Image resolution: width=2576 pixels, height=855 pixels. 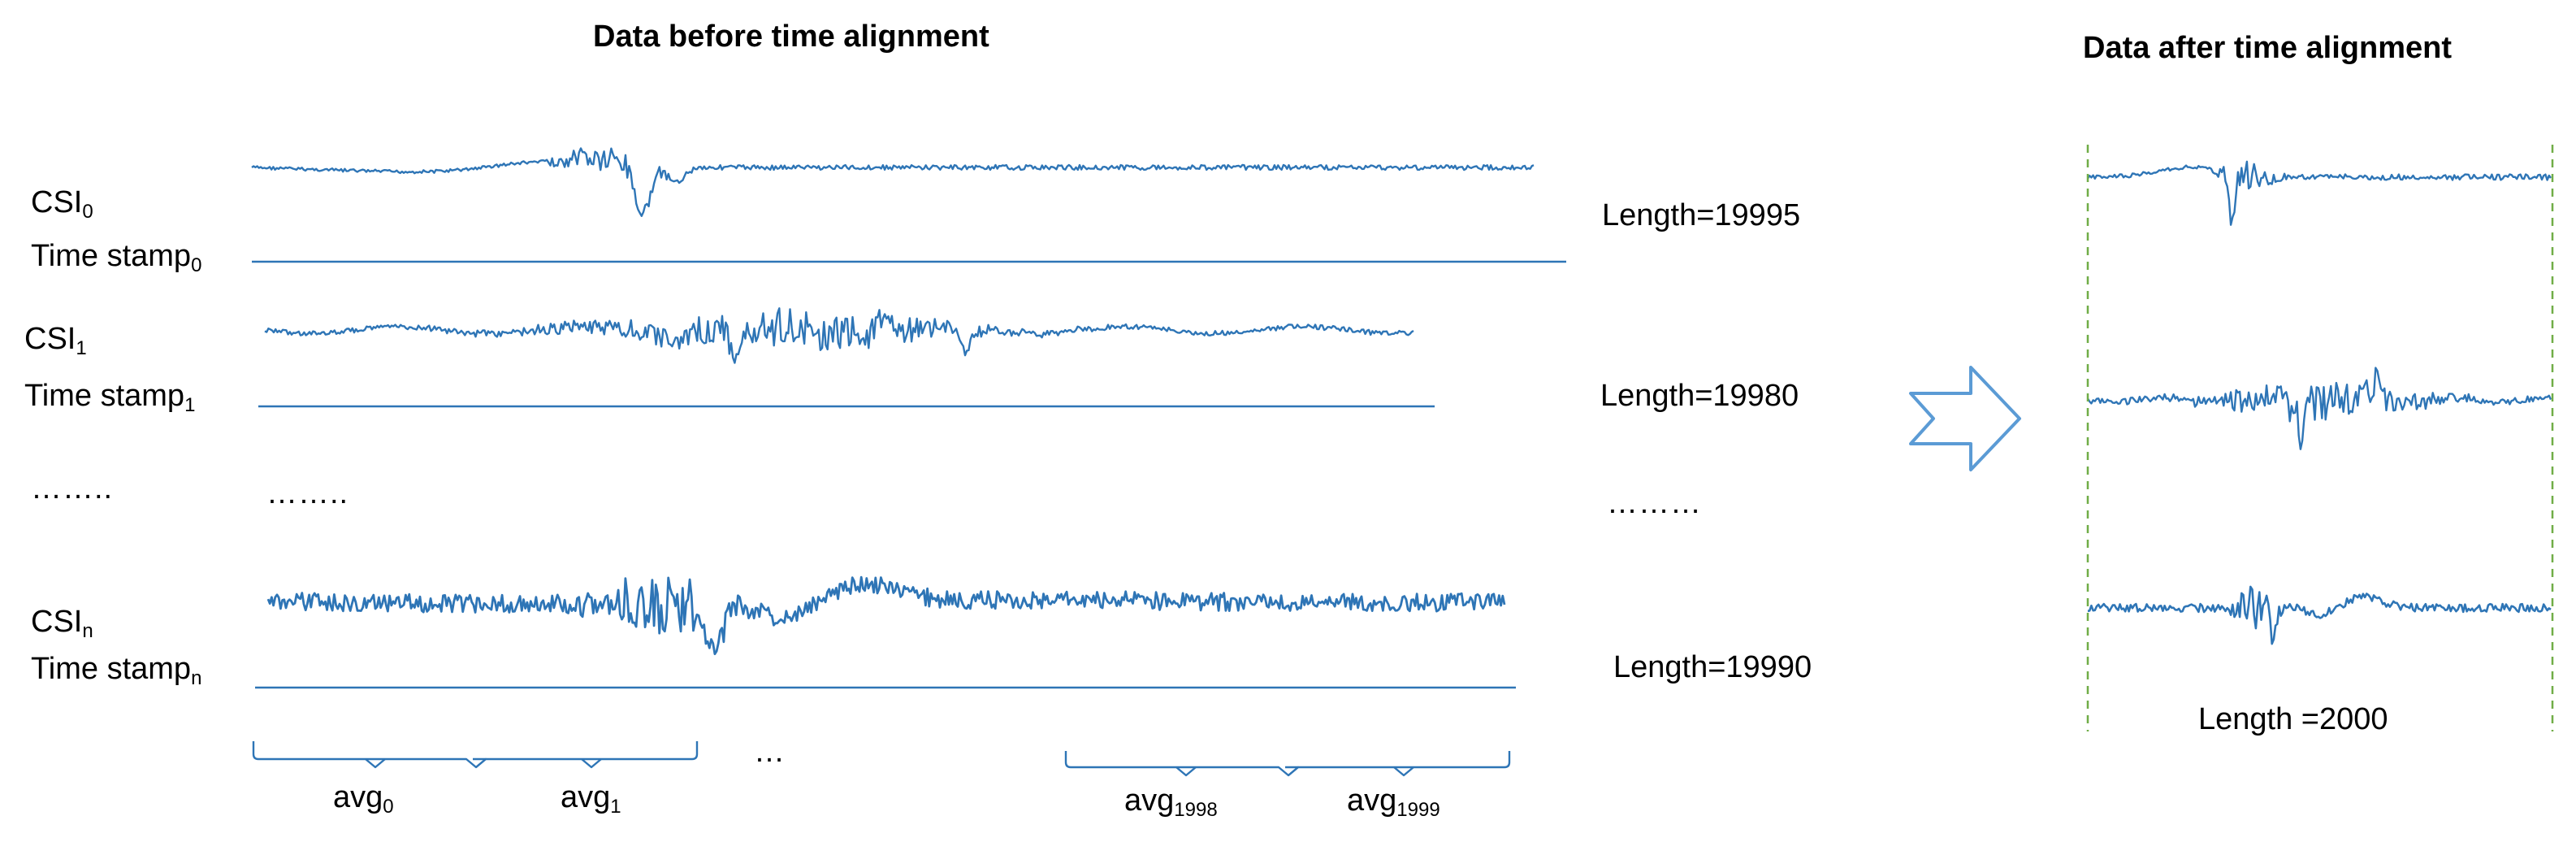 What do you see at coordinates (2319, 408) in the screenshot?
I see `aligned-csi-1-waveform` at bounding box center [2319, 408].